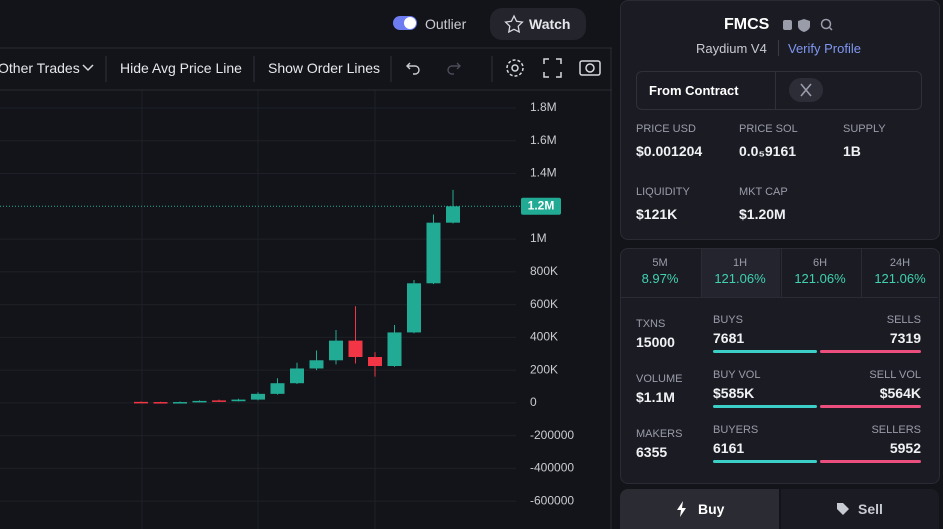  Describe the element at coordinates (787, 25) in the screenshot. I see `copy-icon` at that location.